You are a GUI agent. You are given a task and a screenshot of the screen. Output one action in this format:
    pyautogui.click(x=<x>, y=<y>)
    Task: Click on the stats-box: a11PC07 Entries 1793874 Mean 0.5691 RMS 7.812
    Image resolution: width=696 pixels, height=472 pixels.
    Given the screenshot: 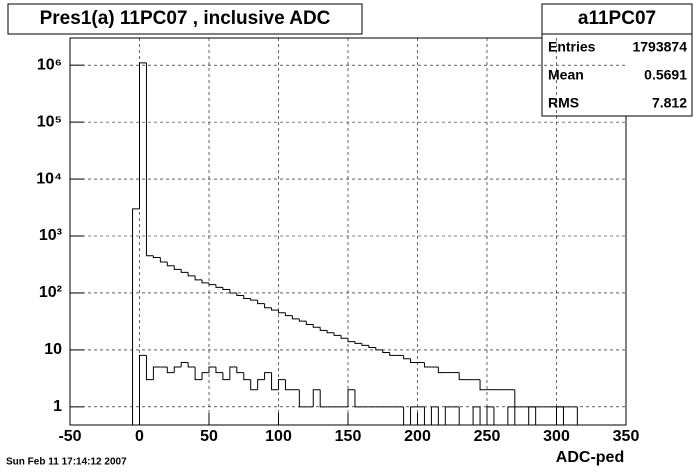 What is the action you would take?
    pyautogui.click(x=617, y=60)
    